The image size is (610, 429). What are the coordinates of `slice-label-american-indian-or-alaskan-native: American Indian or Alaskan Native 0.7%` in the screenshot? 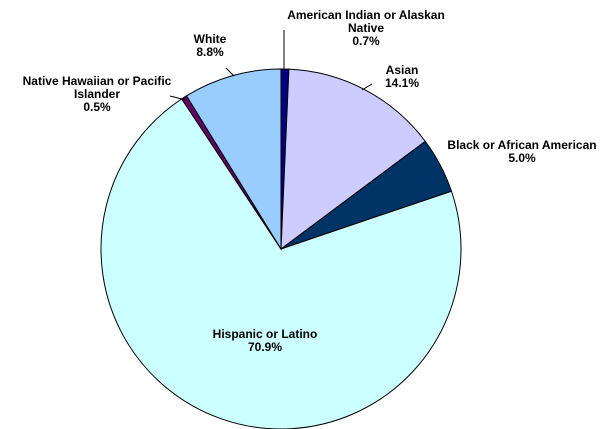 It's located at (366, 28).